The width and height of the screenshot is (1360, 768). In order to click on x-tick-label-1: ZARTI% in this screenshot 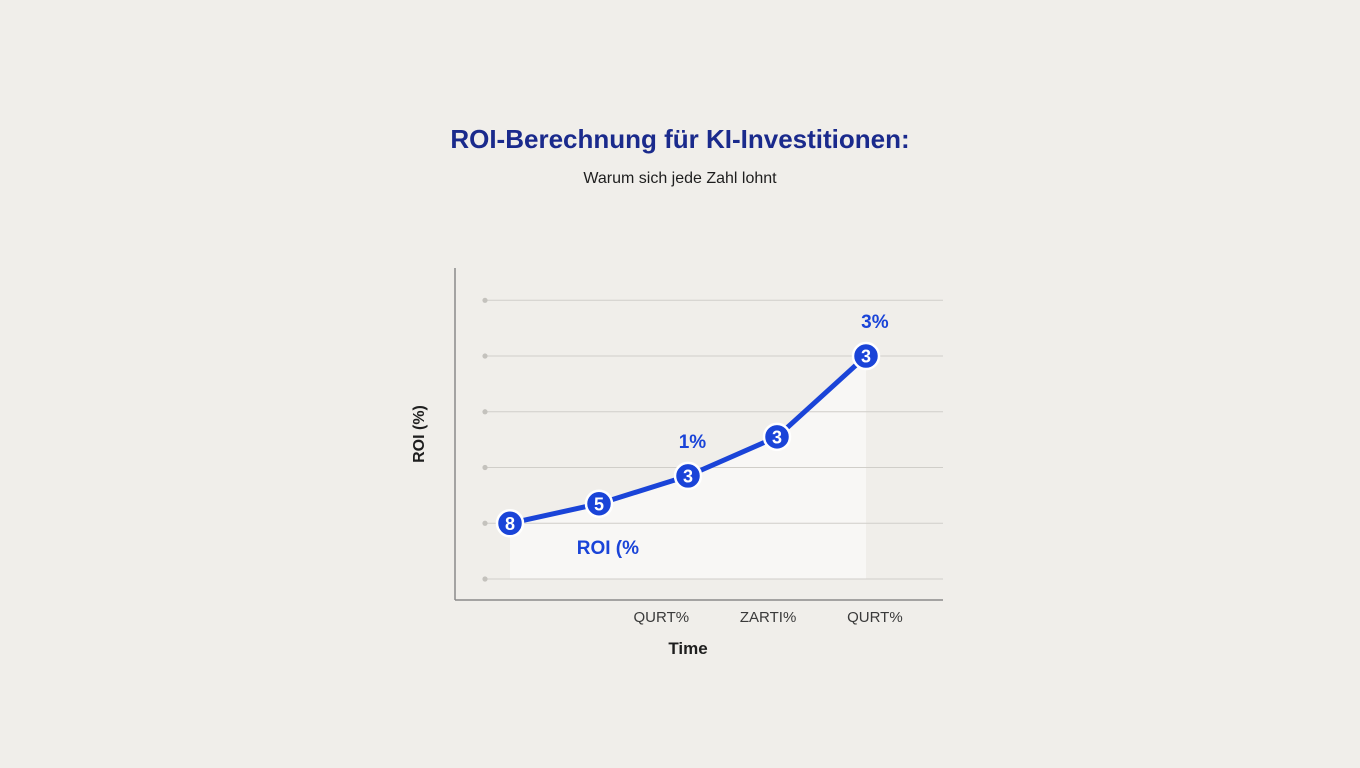, I will do `click(768, 617)`.